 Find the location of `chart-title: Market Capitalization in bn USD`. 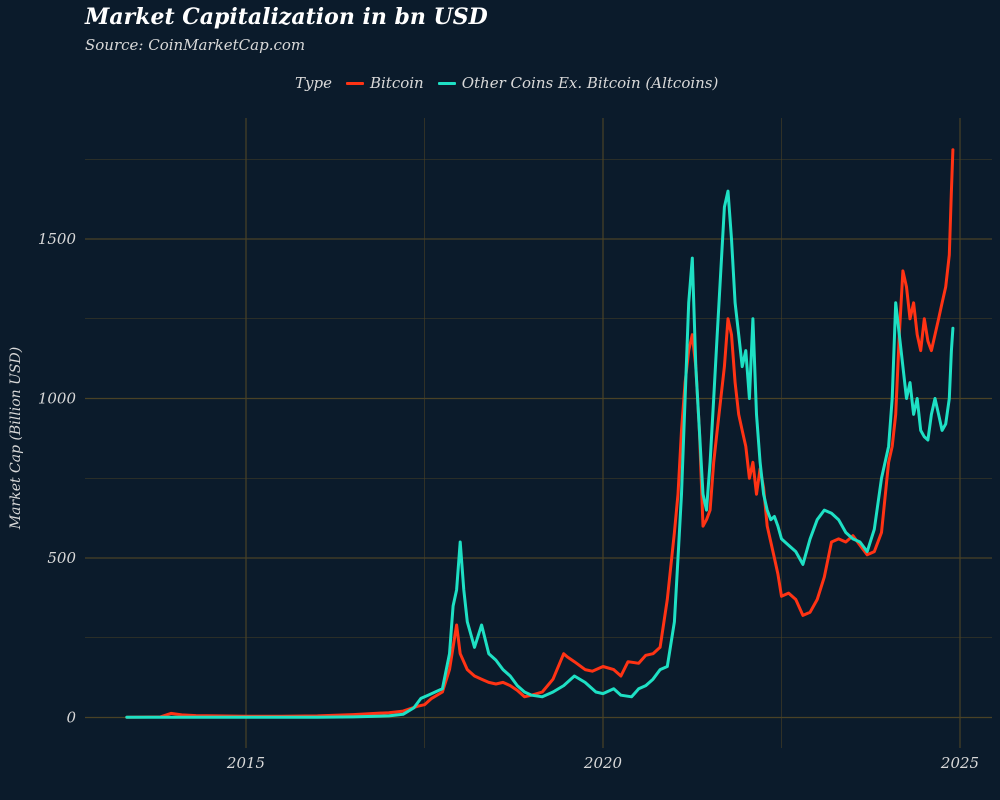

chart-title: Market Capitalization in bn USD is located at coordinates (286, 17).